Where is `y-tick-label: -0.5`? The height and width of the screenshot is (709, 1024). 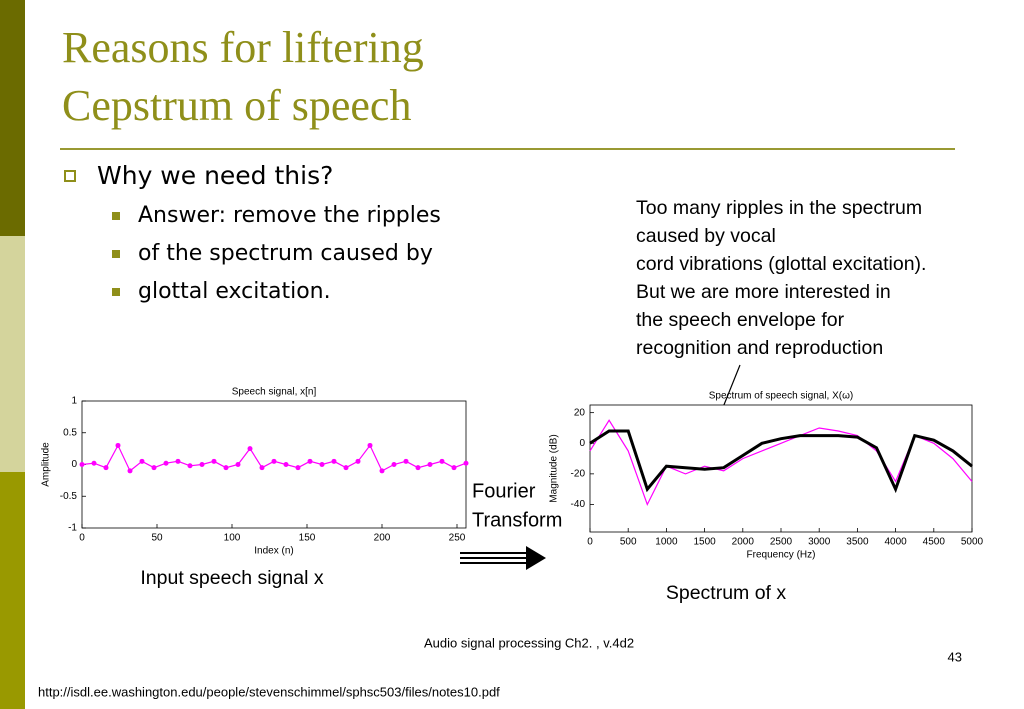
y-tick-label: -0.5 is located at coordinates (69, 496).